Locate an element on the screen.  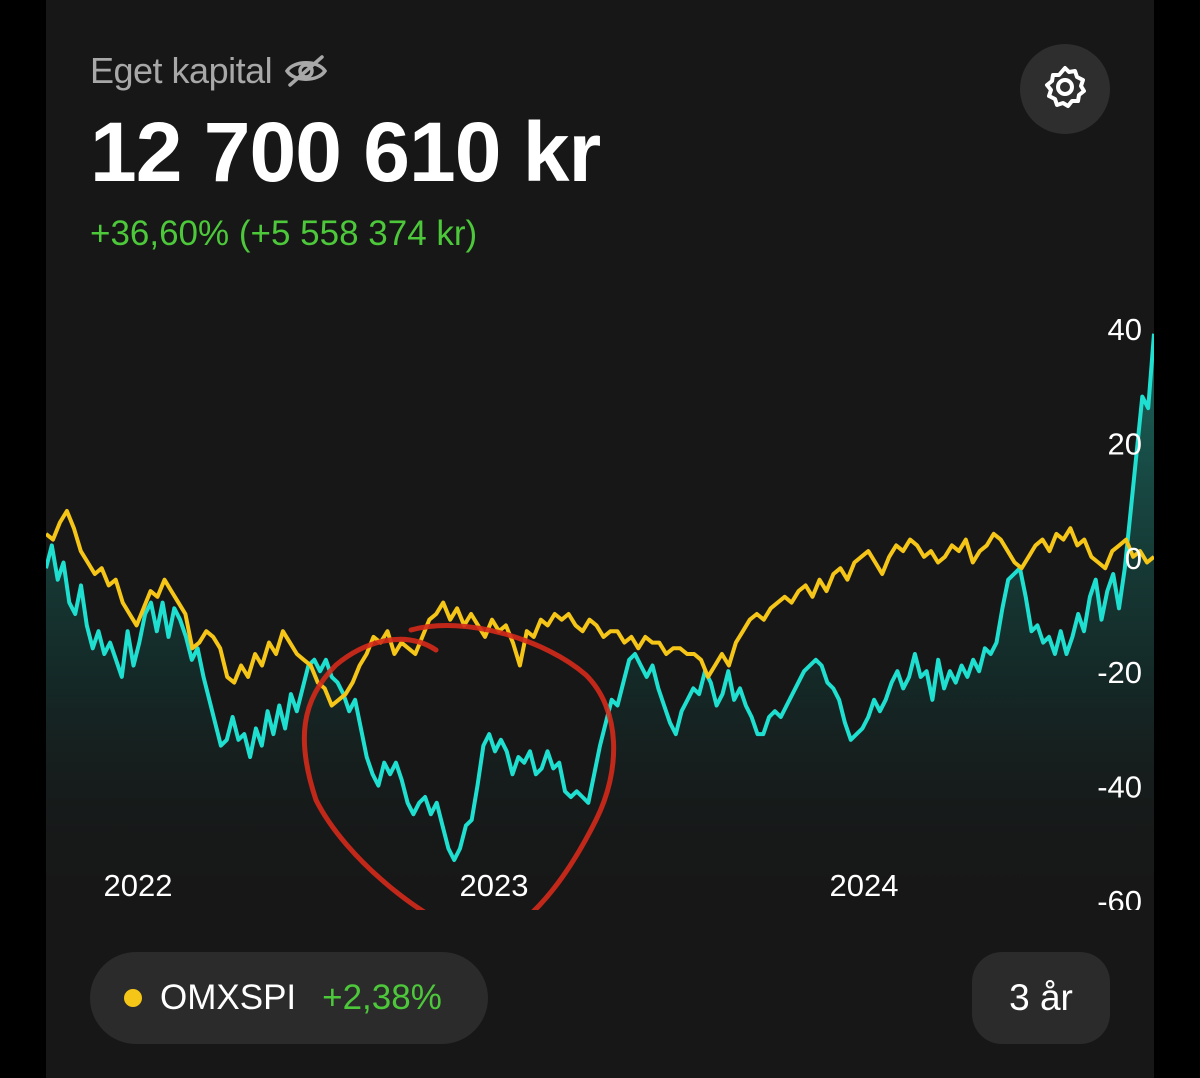
benchmark-change: +2,38% is located at coordinates (382, 997).